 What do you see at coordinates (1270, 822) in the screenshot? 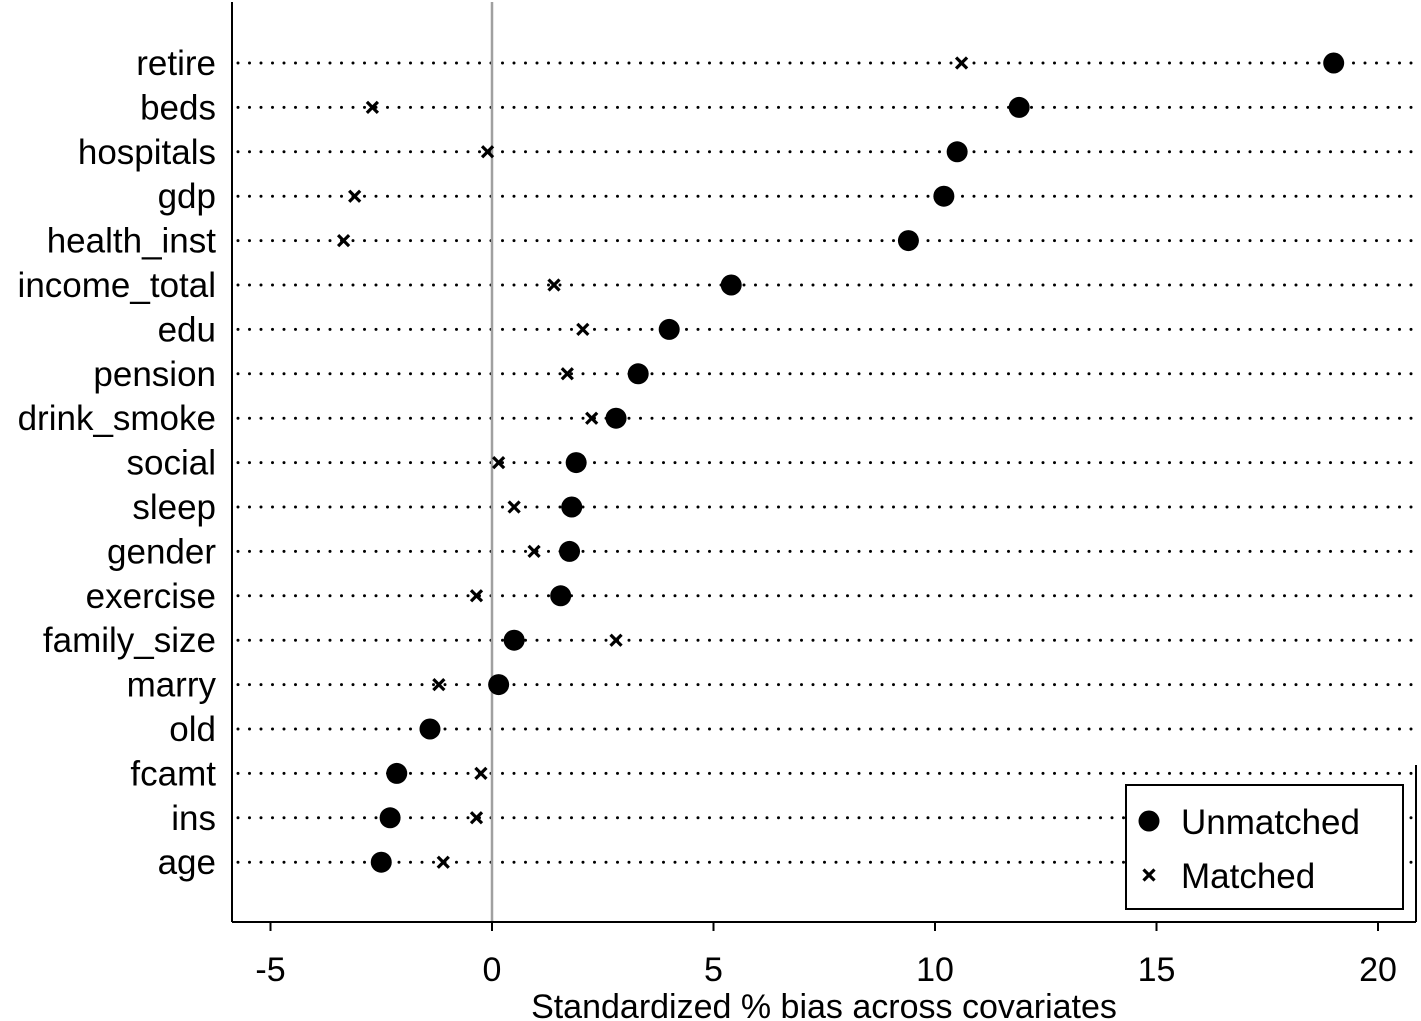
I see `legend-unmatched-label: Unmatched` at bounding box center [1270, 822].